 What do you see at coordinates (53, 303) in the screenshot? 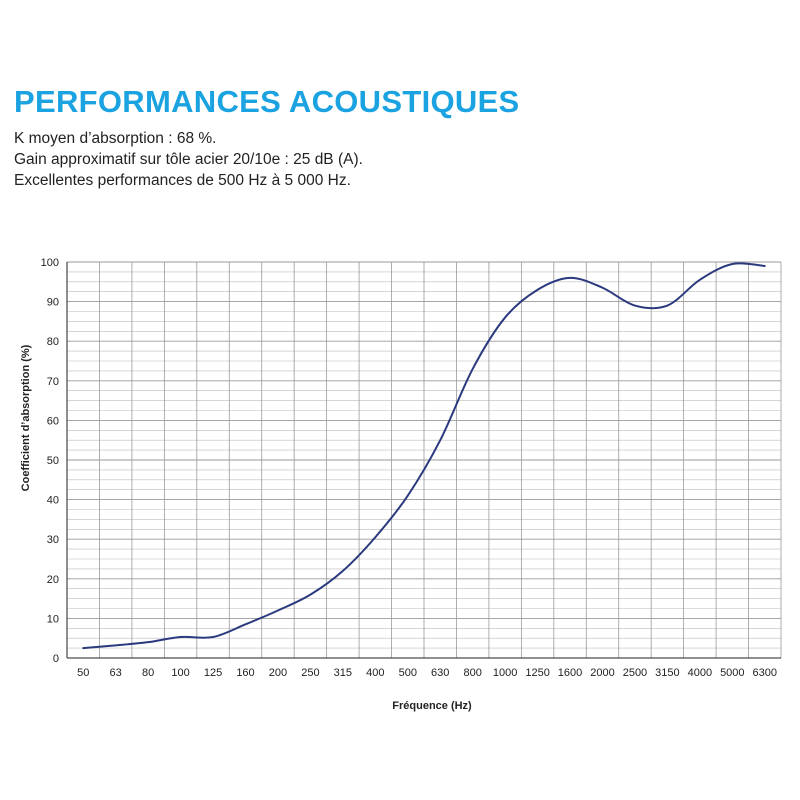
I see `y-tick-label: 90` at bounding box center [53, 303].